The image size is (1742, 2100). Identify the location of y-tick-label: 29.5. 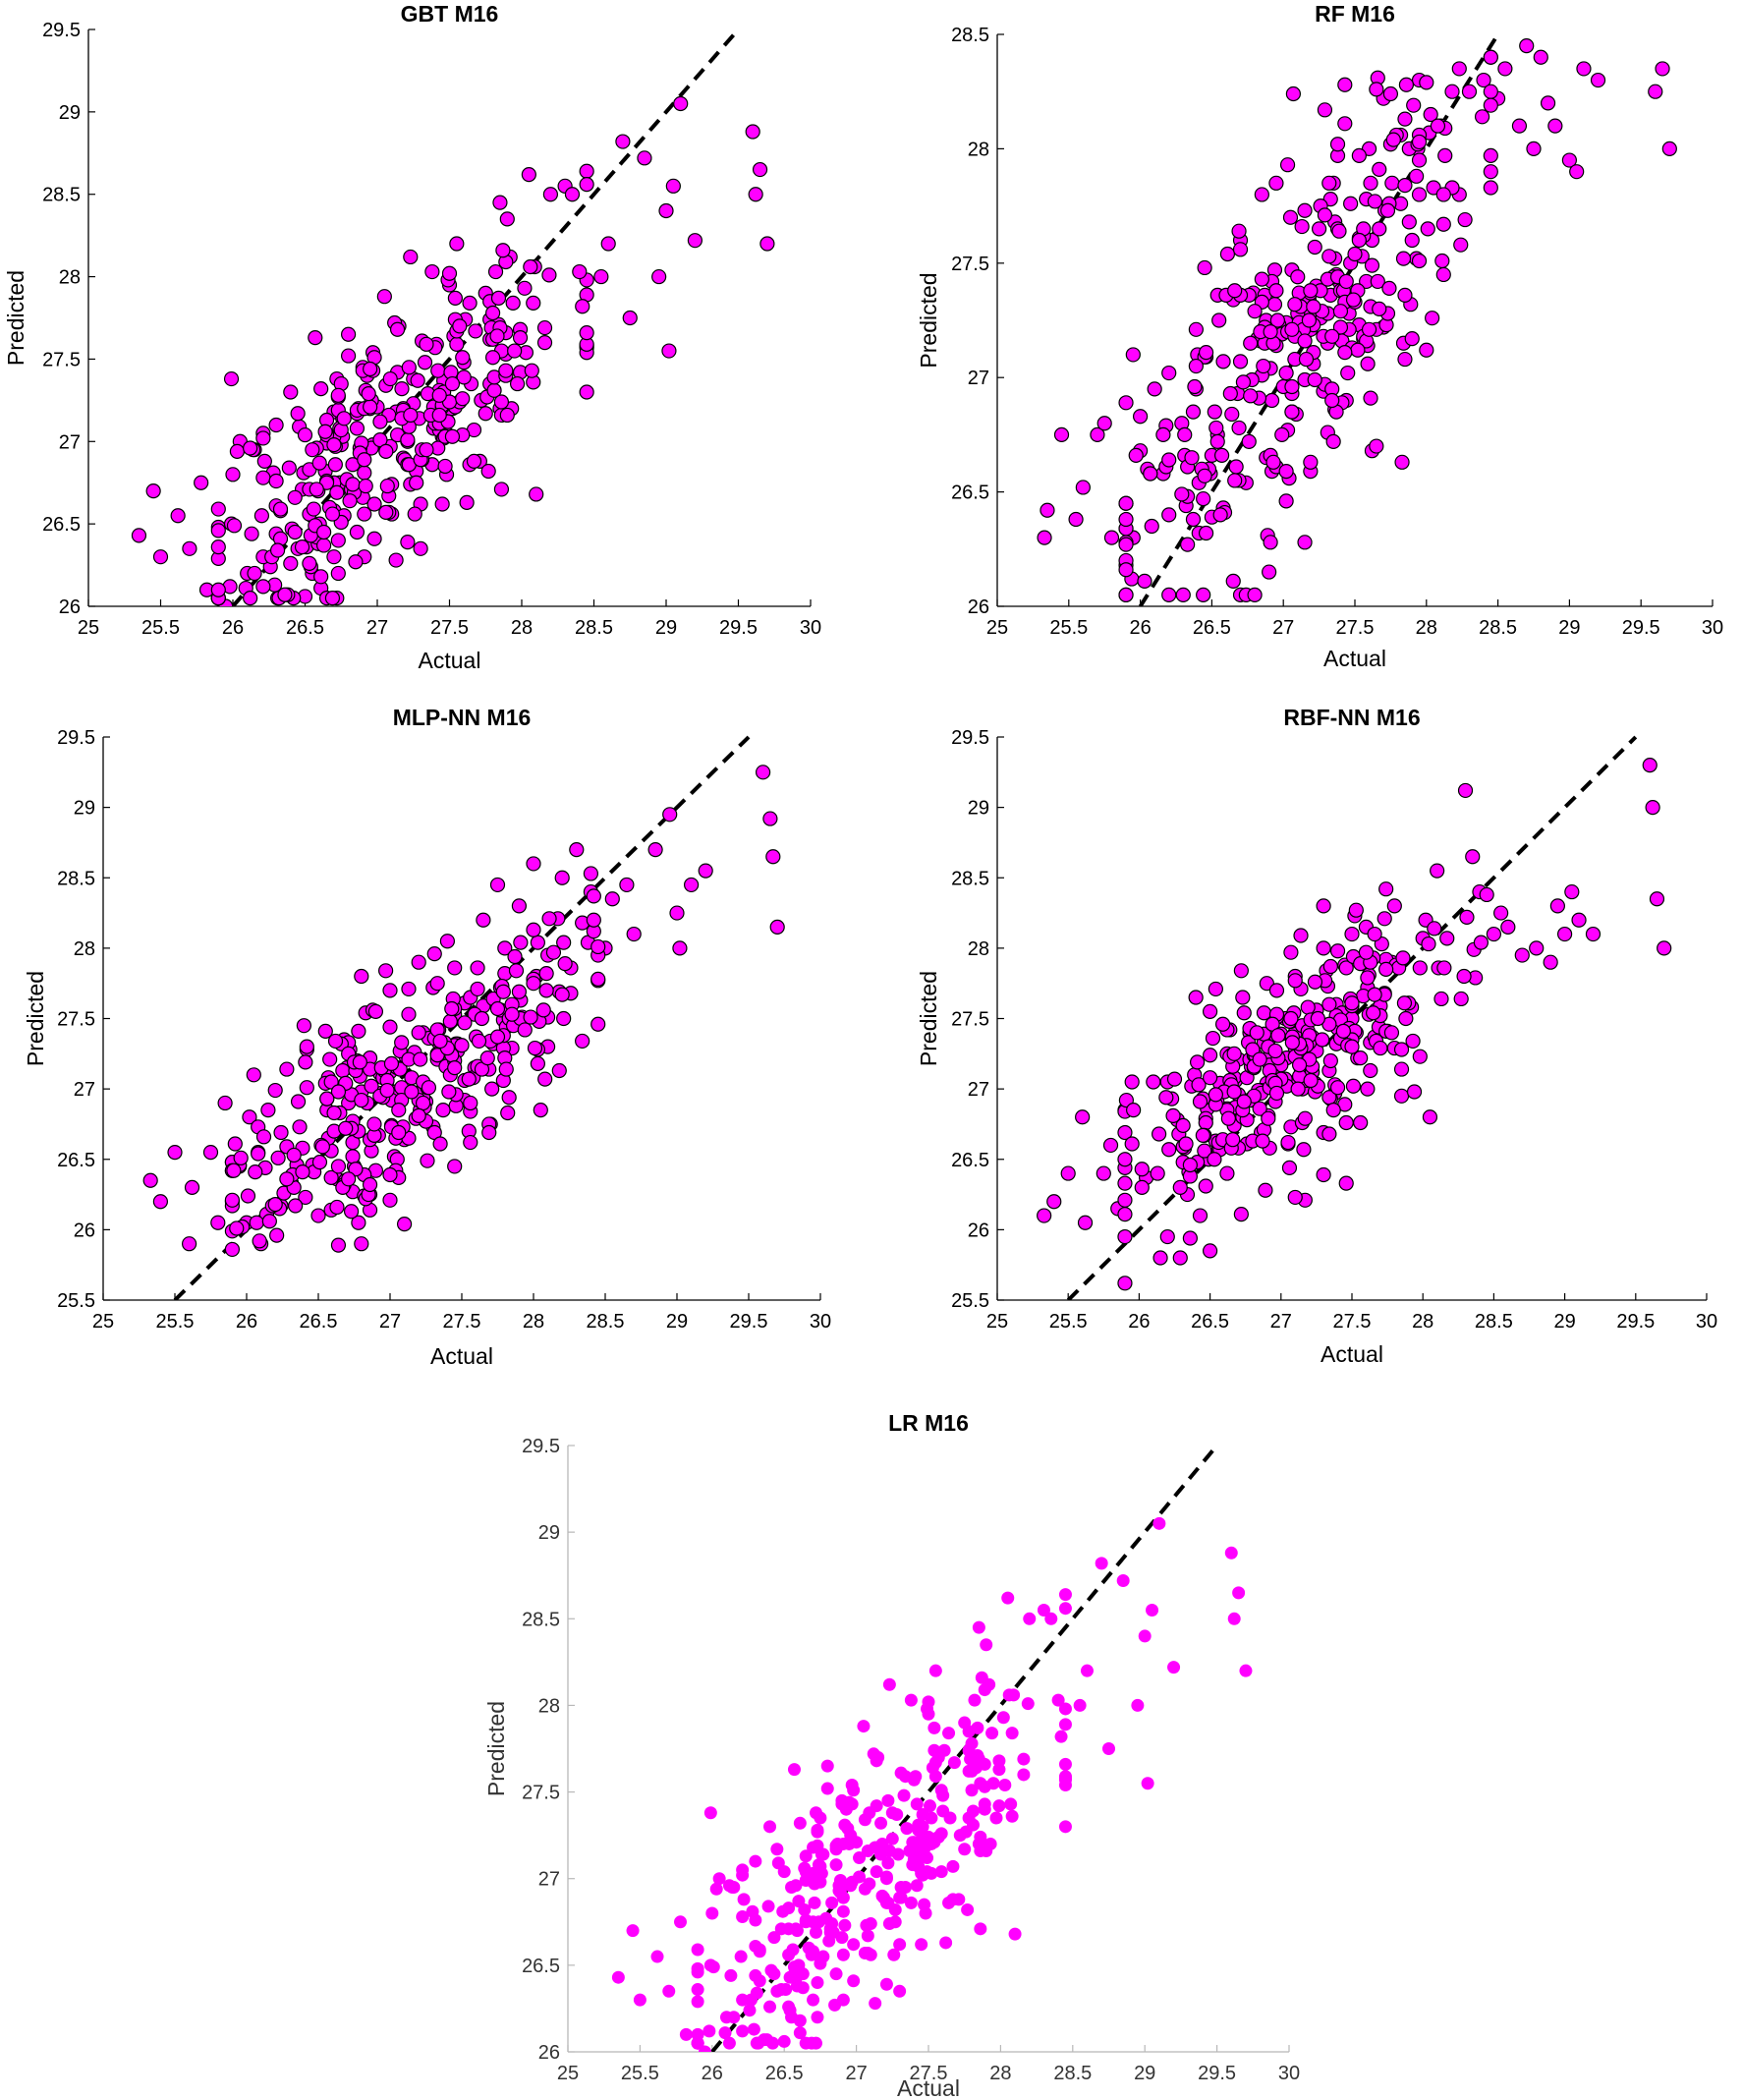
(970, 738).